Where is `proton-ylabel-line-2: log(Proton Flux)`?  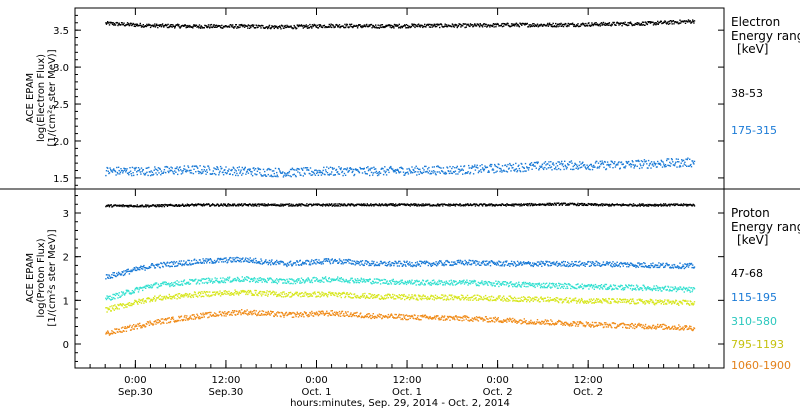
proton-ylabel-line-2: log(Proton Flux) is located at coordinates (41, 277).